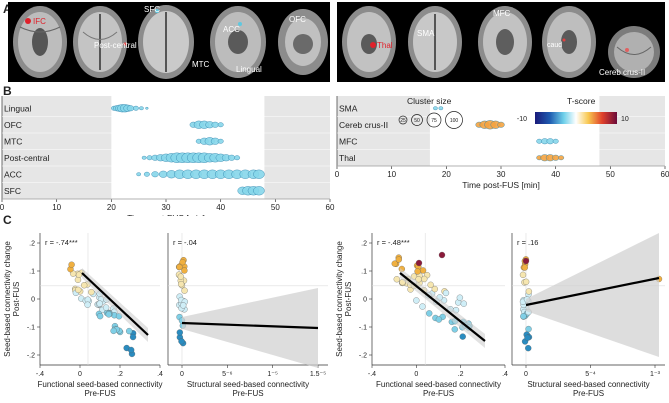 This screenshot has width=669, height=403. What do you see at coordinates (318, 374) in the screenshot?
I see `x-tick-label: 1.5⁻⁵` at bounding box center [318, 374].